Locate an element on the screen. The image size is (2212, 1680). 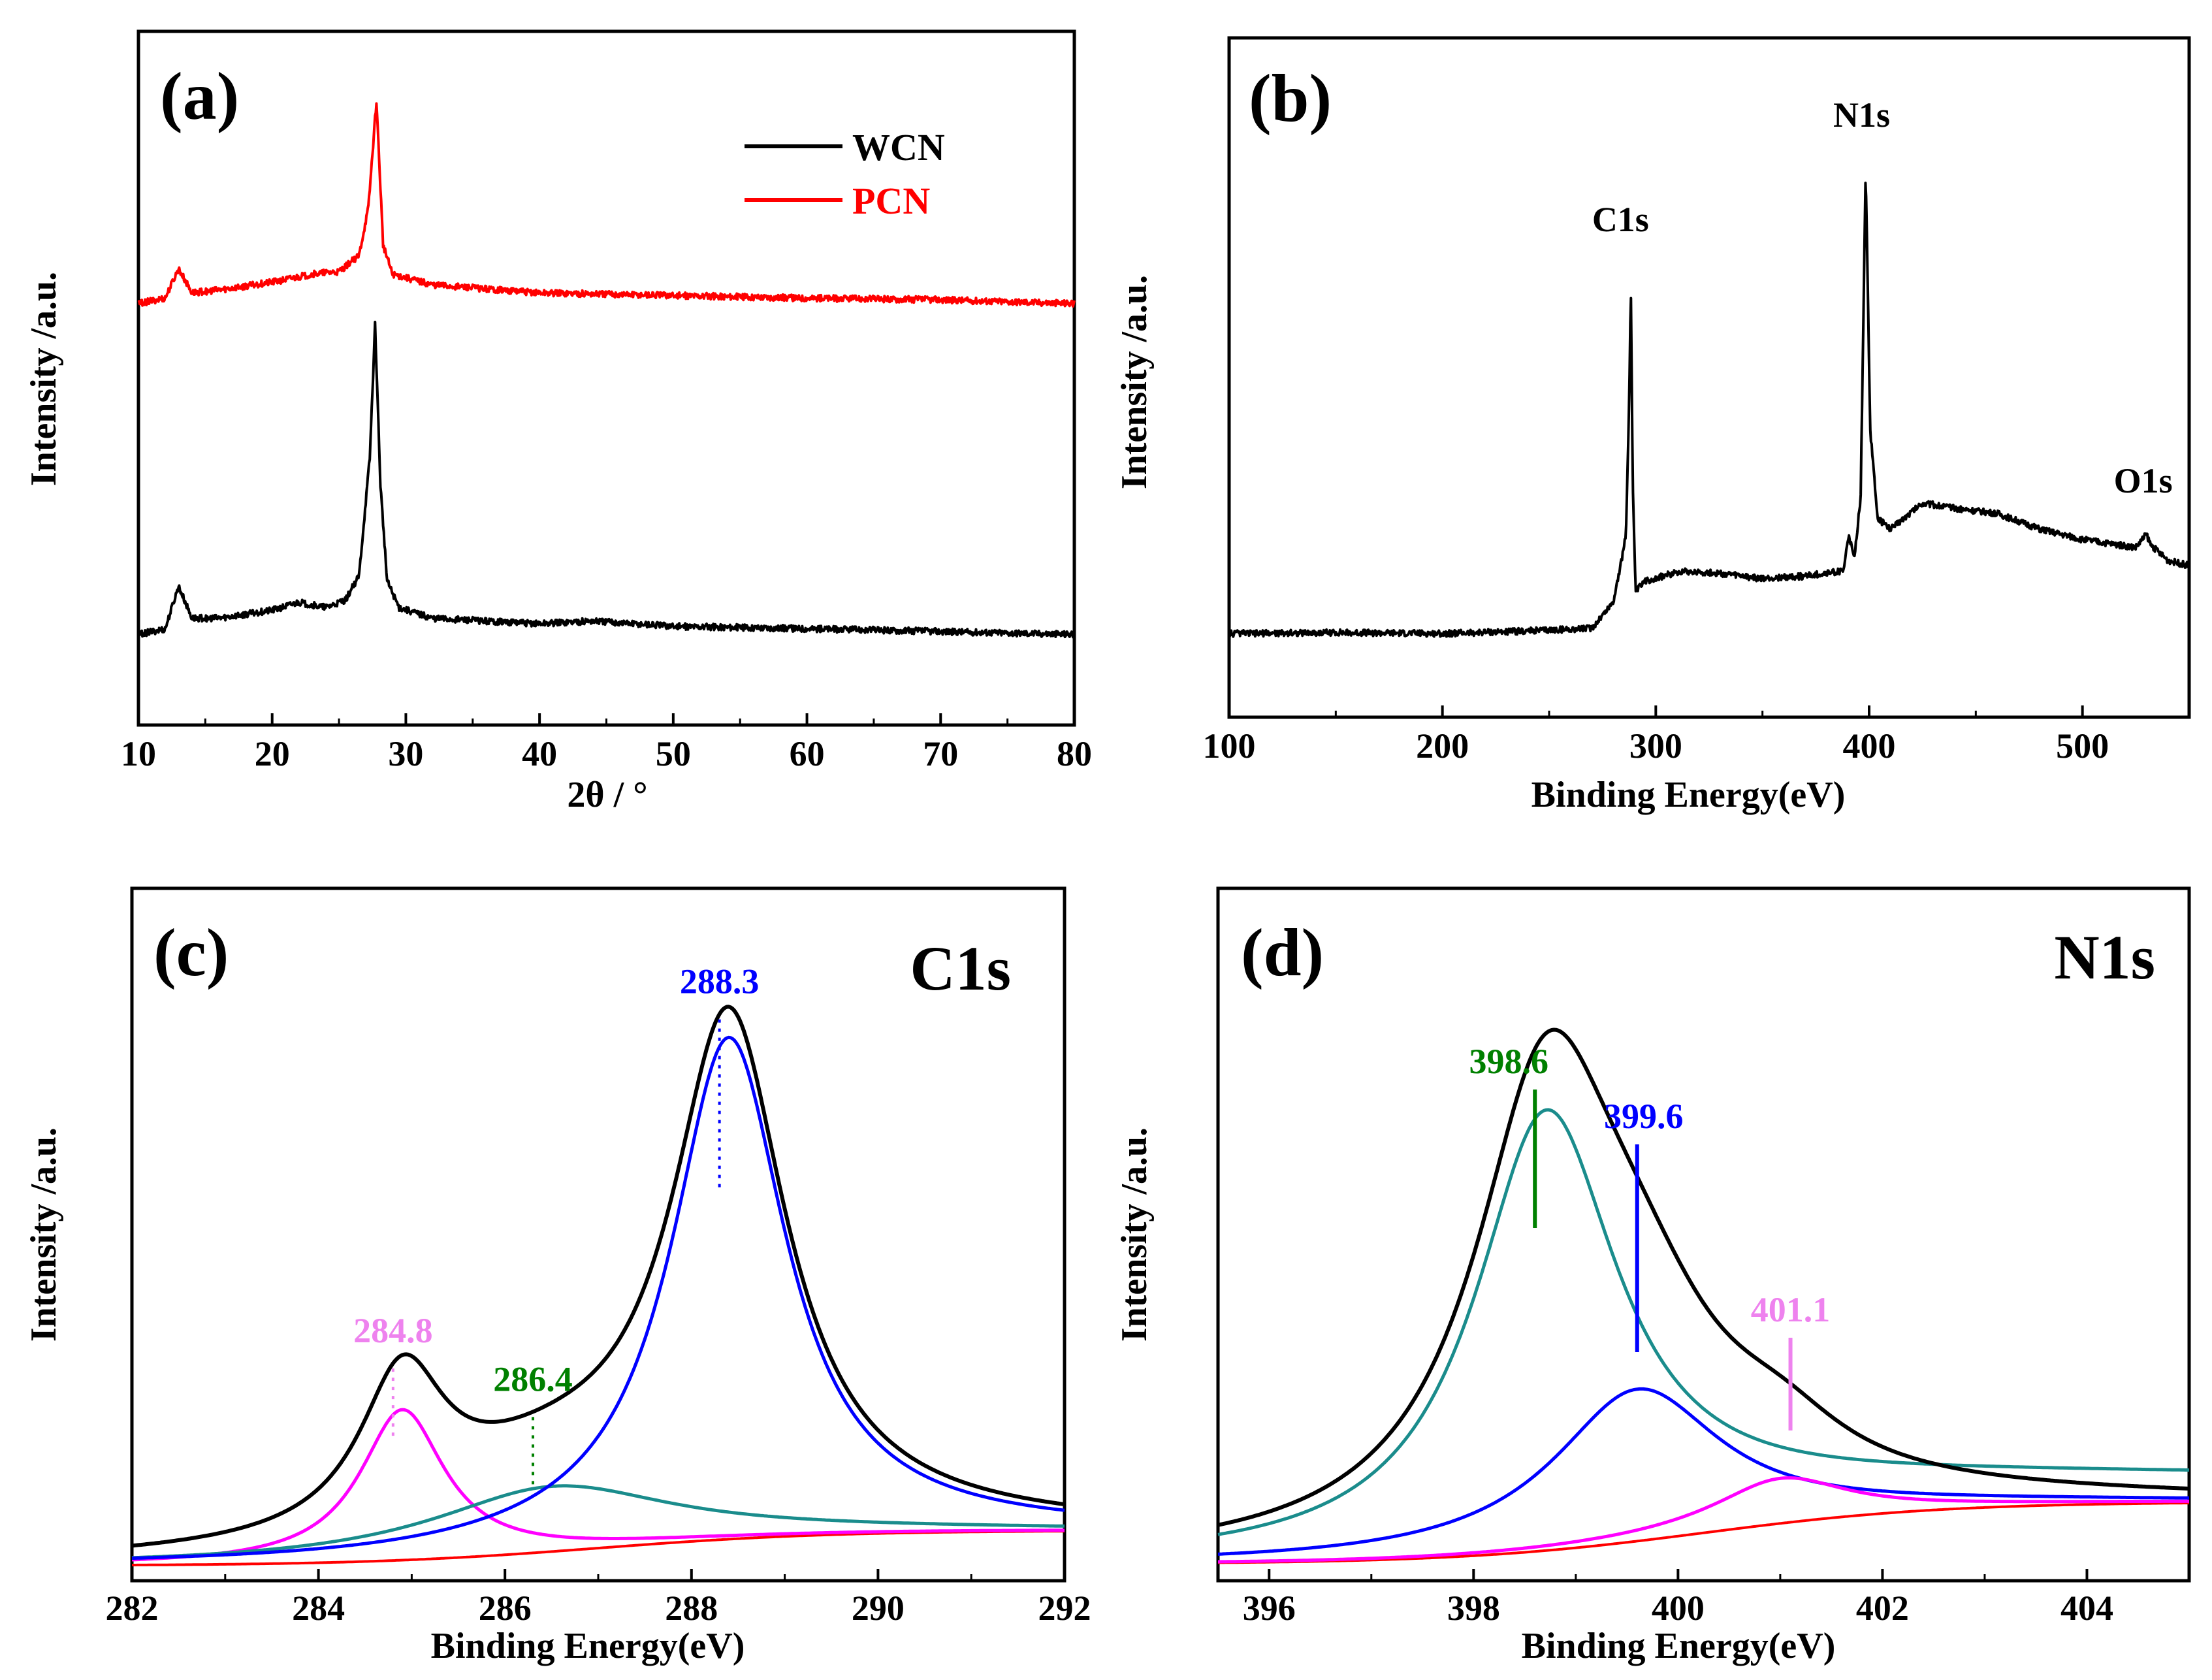
panel-d-y-axis-title: Intensity /a.u. is located at coordinates (1134, 1234).